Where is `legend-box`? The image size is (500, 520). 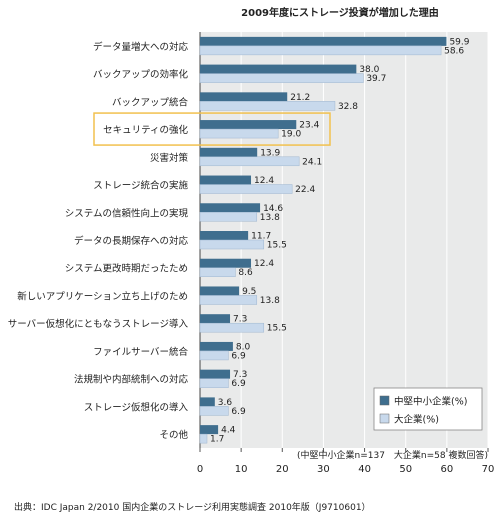 legend-box is located at coordinates (428, 409).